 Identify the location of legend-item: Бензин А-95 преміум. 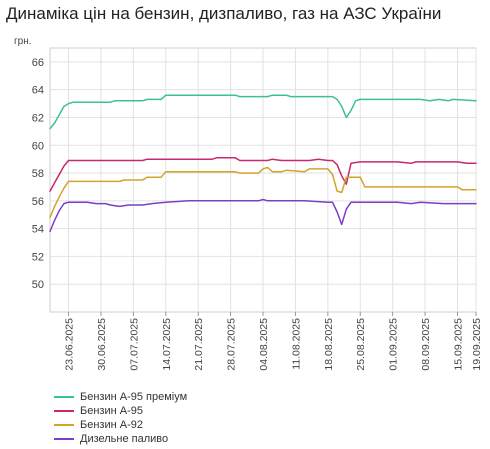
(120, 397).